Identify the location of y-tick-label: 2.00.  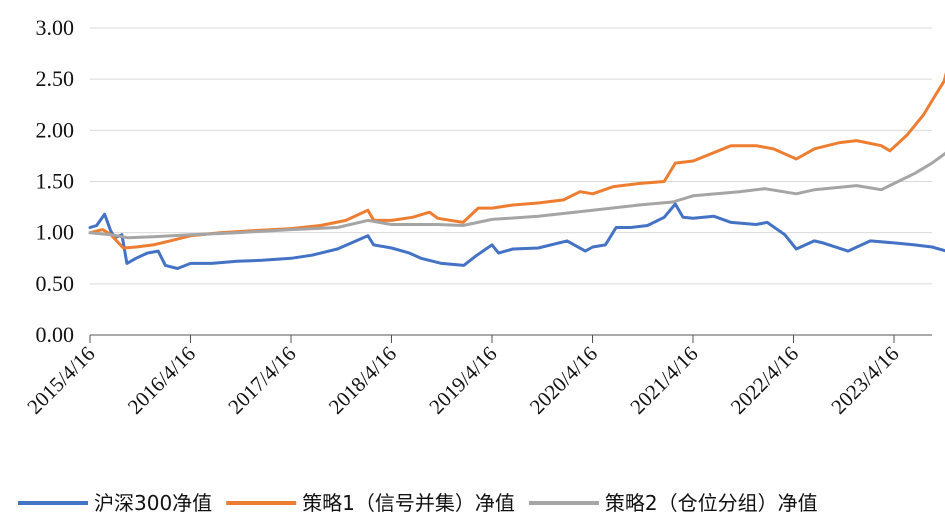
(55, 129).